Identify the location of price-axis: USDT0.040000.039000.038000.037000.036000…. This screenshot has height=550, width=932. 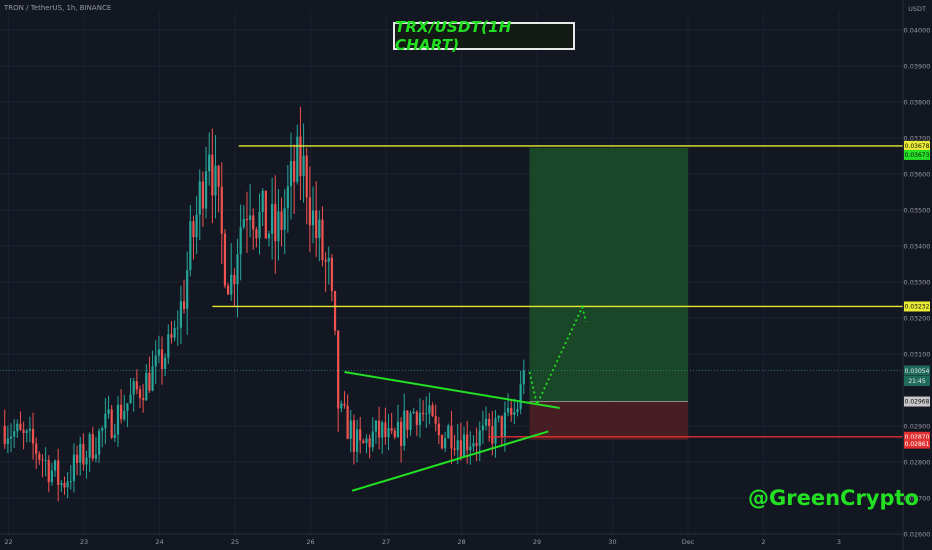
(916, 275).